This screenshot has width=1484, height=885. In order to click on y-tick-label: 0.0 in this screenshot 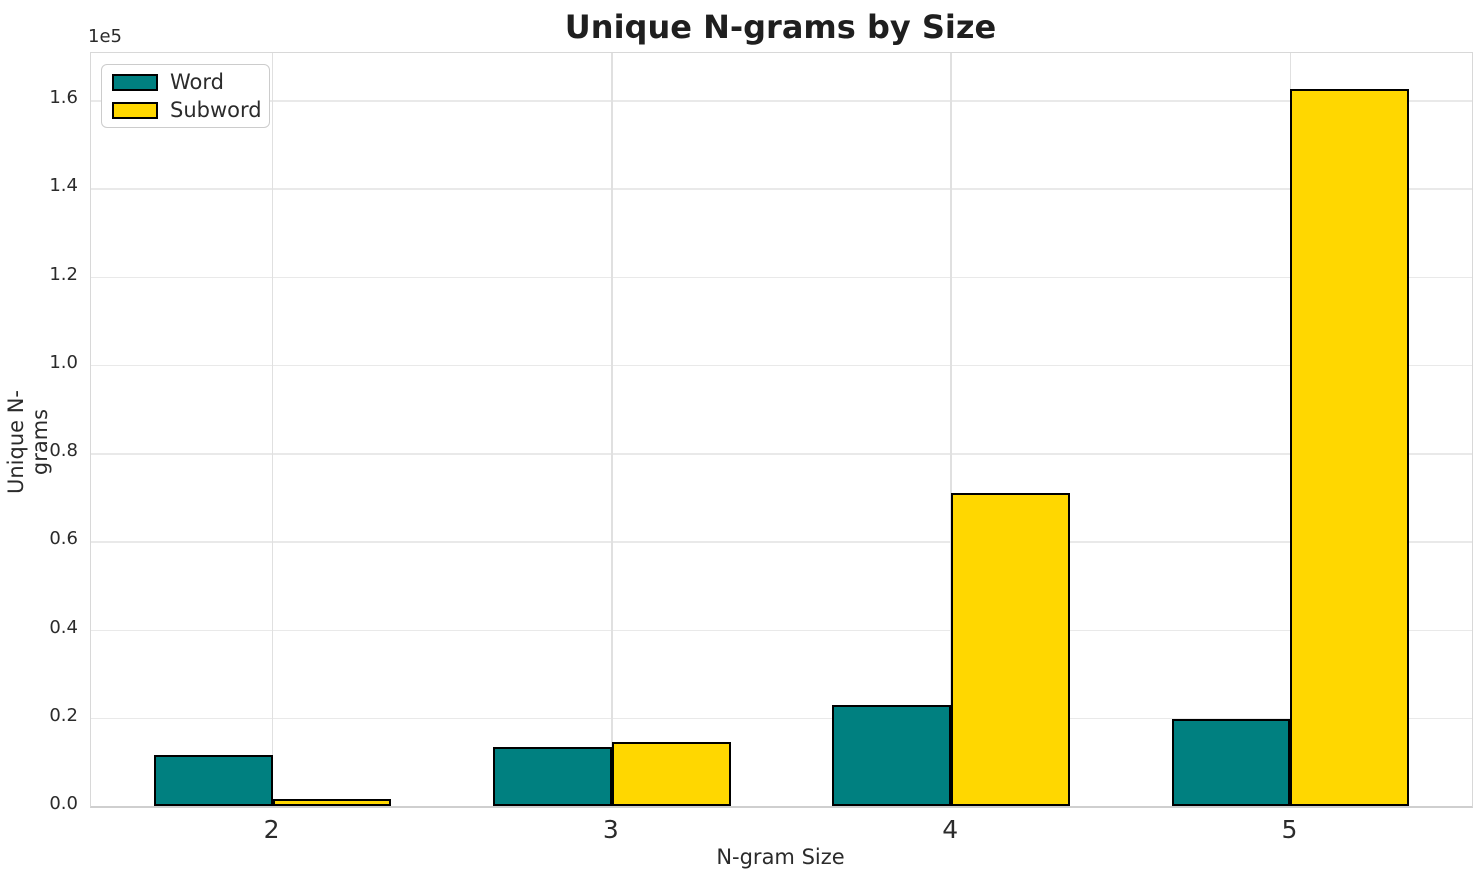, I will do `click(63, 803)`.